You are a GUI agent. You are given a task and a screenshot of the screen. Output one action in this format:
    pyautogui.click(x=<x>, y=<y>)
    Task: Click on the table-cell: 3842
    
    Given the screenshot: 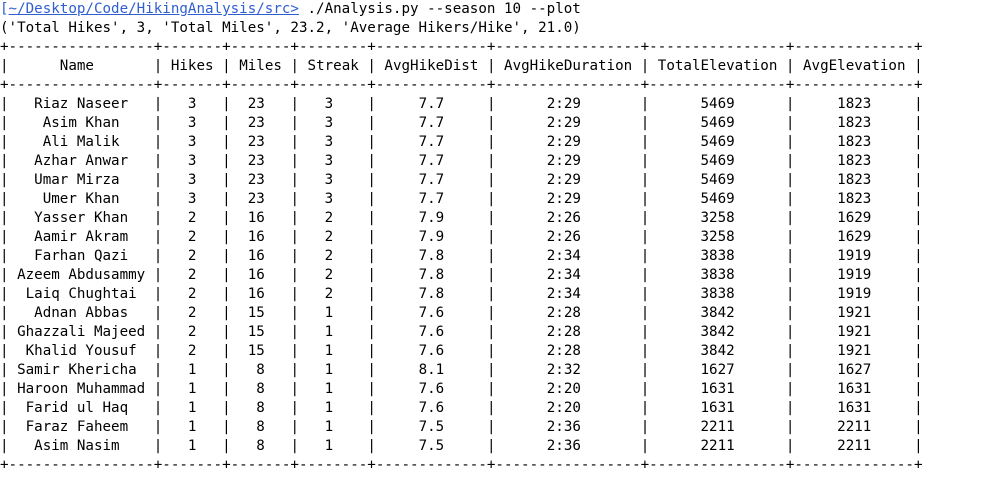 What is the action you would take?
    pyautogui.click(x=717, y=313)
    